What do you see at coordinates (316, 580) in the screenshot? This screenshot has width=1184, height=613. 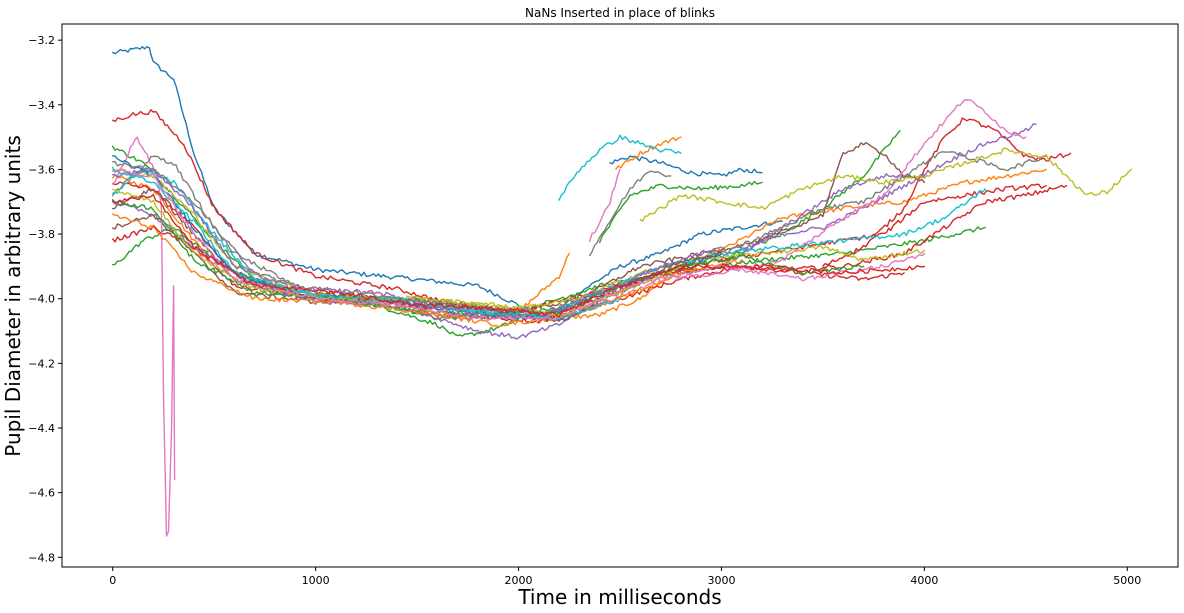 I see `x-tick-label: 1000` at bounding box center [316, 580].